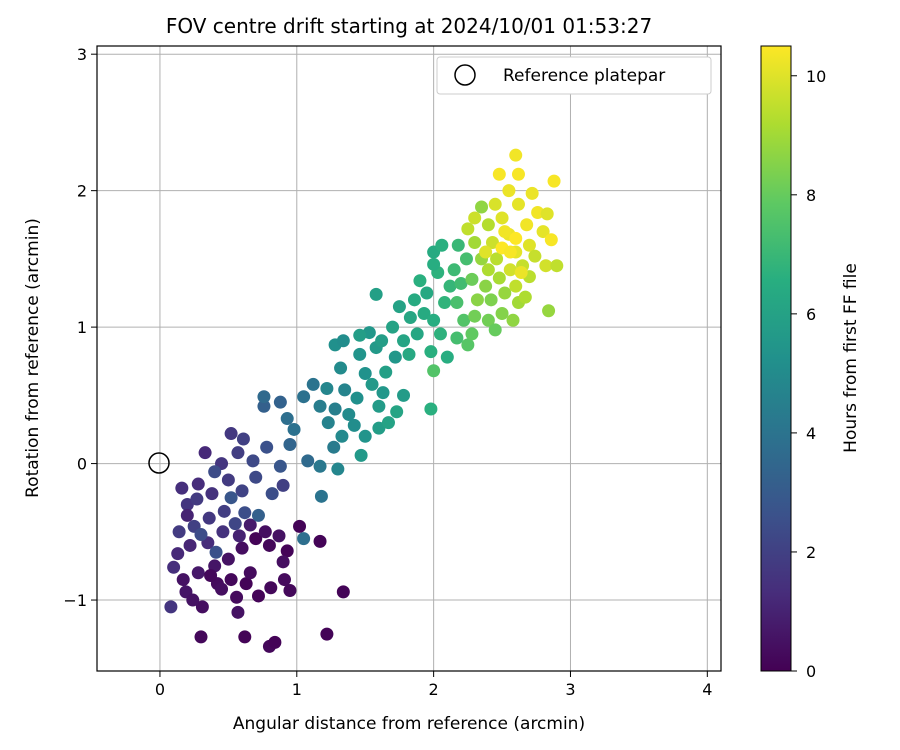 This screenshot has height=750, width=900. I want to click on colorbar-tick-label: 10, so click(816, 76).